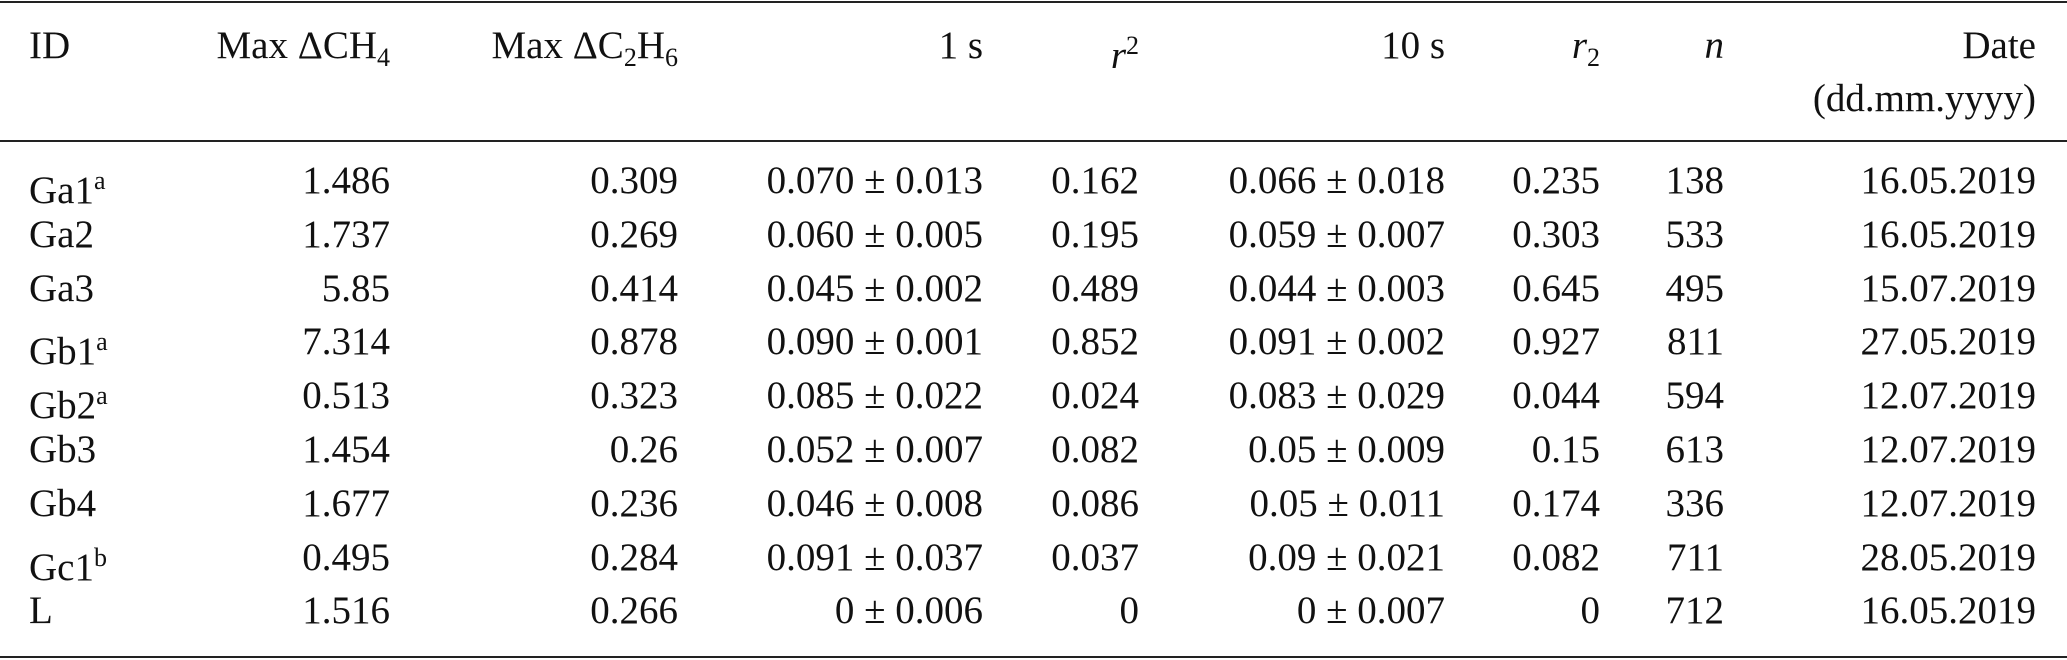 The image size is (2067, 660). Describe the element at coordinates (671, 57) in the screenshot. I see `header-text: 6` at that location.